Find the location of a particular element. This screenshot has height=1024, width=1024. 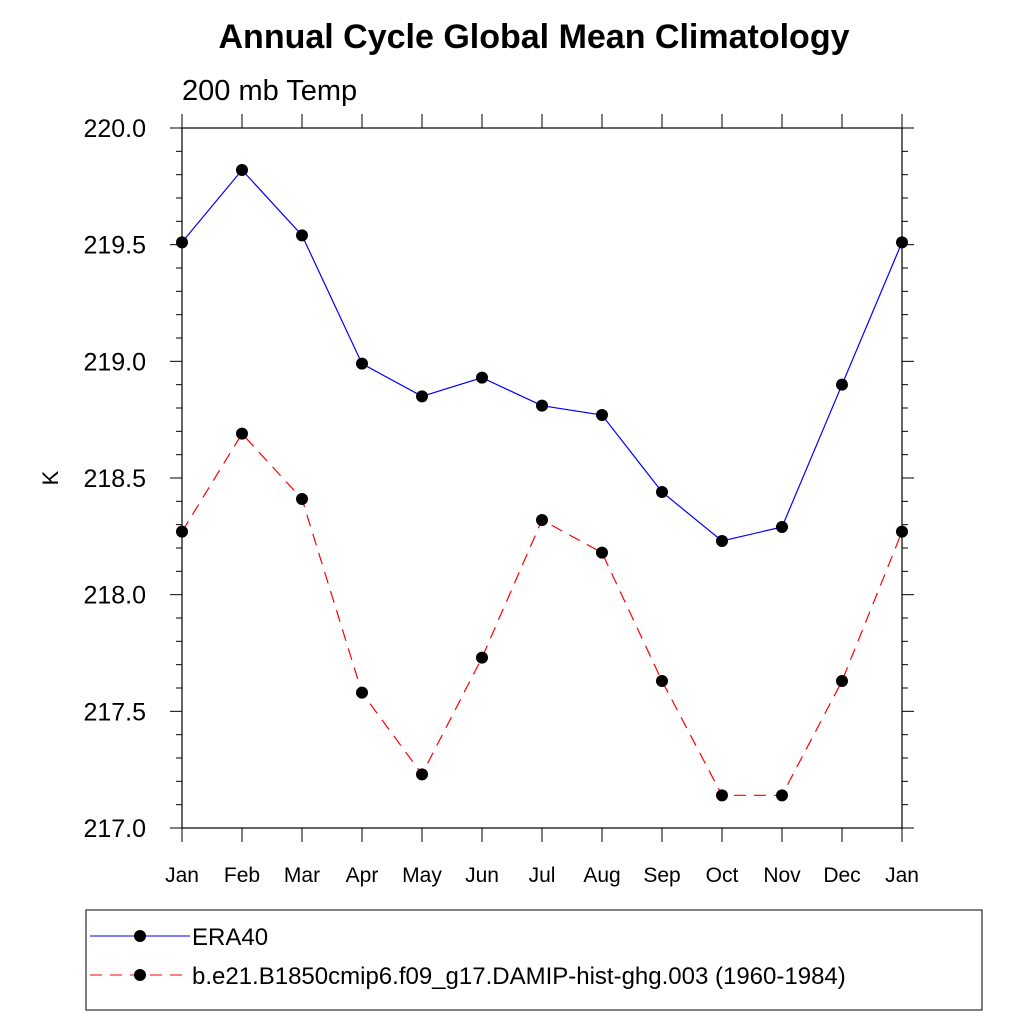

y-axis-label: K is located at coordinates (50, 477).